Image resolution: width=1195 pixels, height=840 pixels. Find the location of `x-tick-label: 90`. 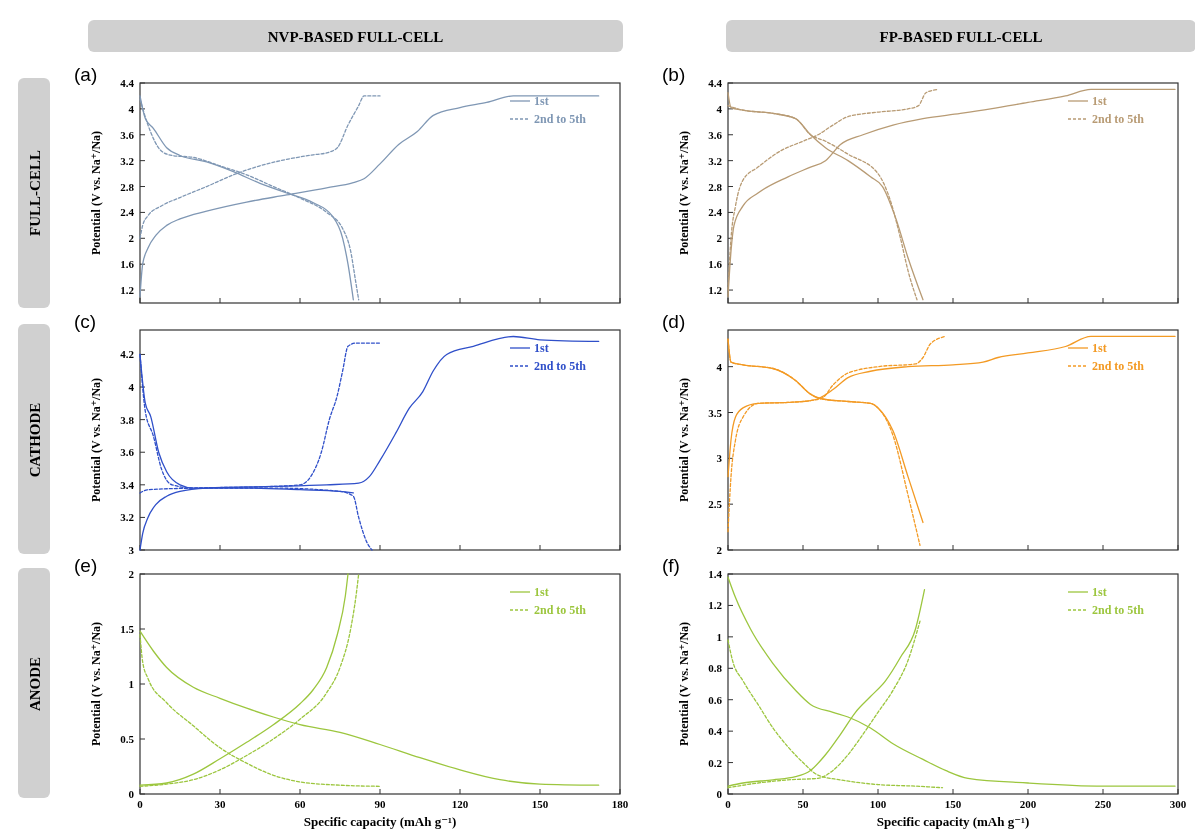

x-tick-label: 90 is located at coordinates (380, 804).